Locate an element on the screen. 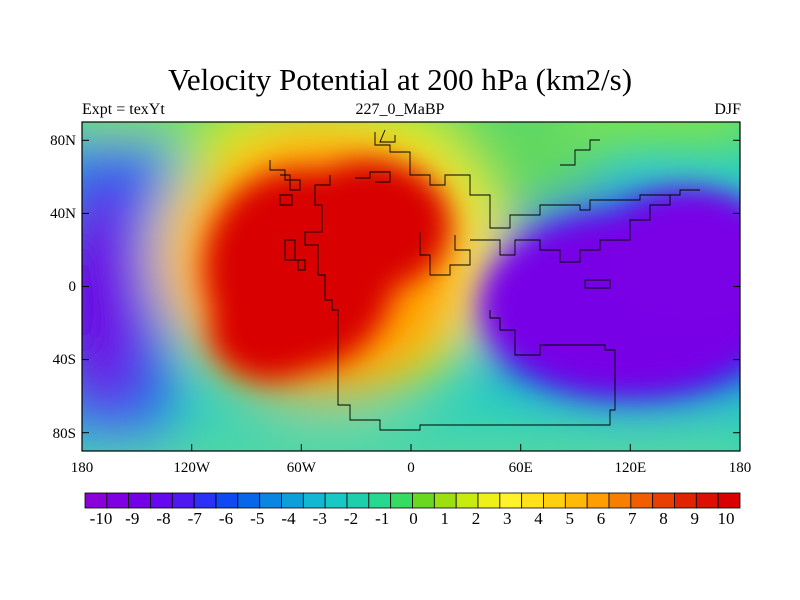 The width and height of the screenshot is (800, 600). colorbar-label: 0 is located at coordinates (413, 518).